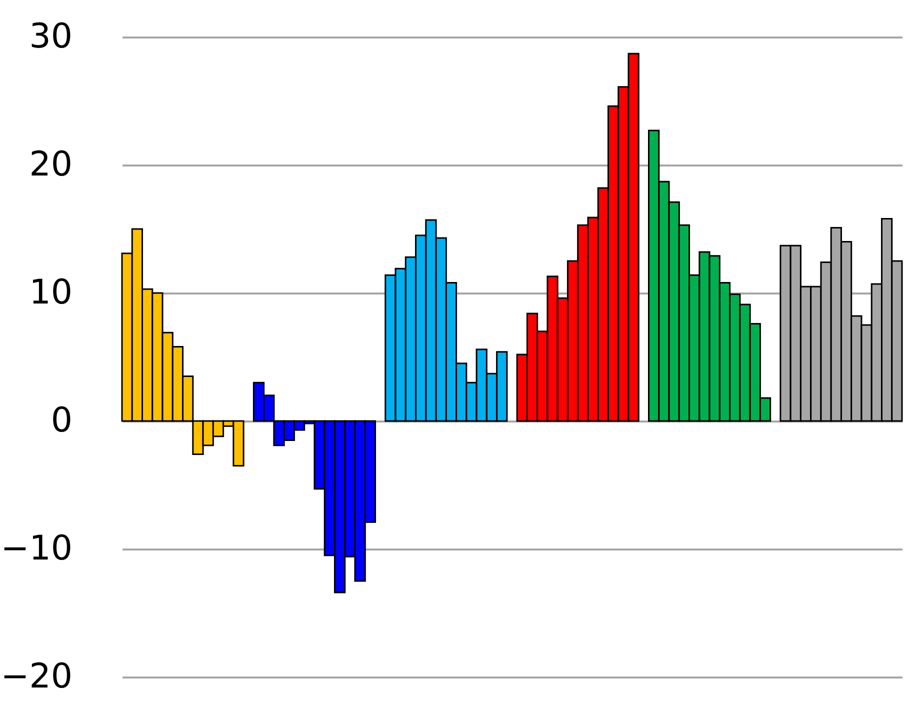 The image size is (910, 709). Describe the element at coordinates (36, 676) in the screenshot. I see `y-tick-label: −20` at that location.